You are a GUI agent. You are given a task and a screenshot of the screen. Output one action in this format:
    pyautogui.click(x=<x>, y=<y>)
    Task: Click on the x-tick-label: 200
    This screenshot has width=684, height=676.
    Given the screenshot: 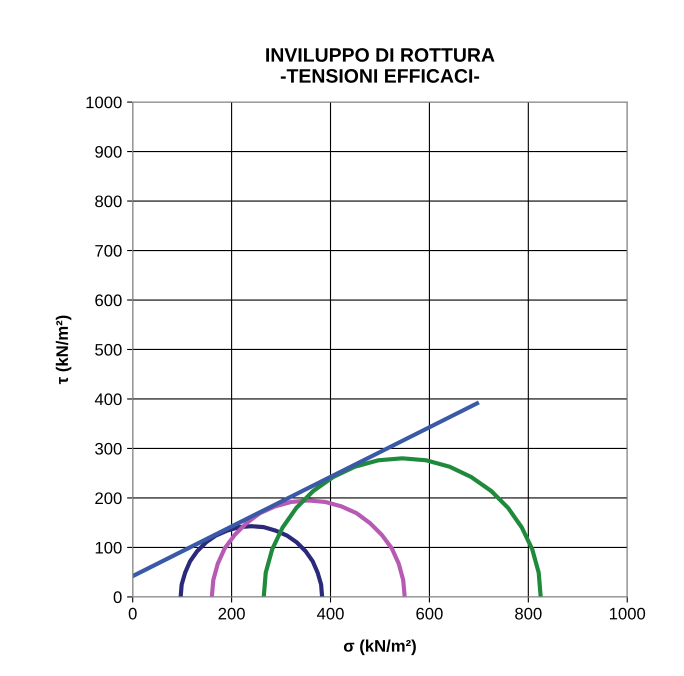 What is the action you would take?
    pyautogui.click(x=231, y=614)
    